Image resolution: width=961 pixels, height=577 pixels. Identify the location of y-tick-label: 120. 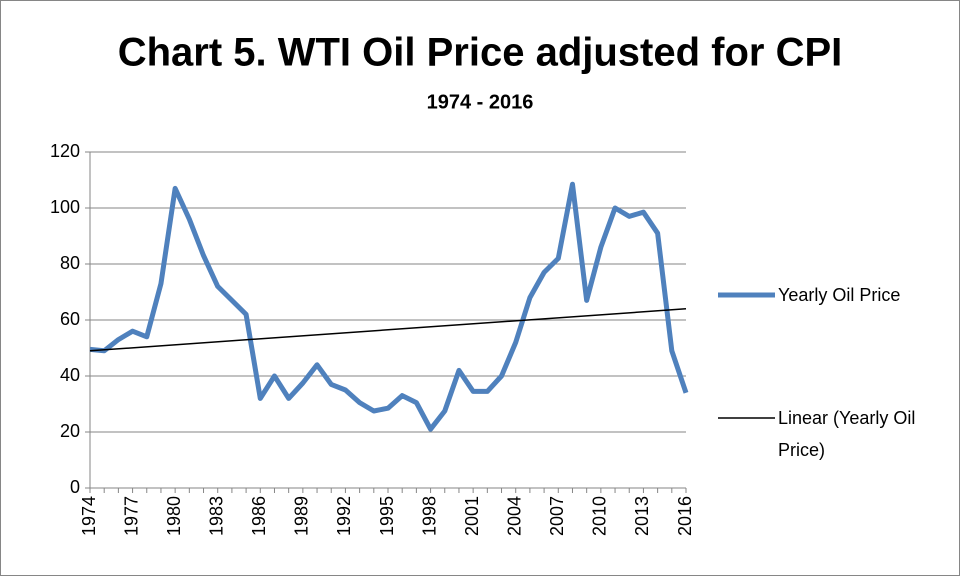
(65, 151).